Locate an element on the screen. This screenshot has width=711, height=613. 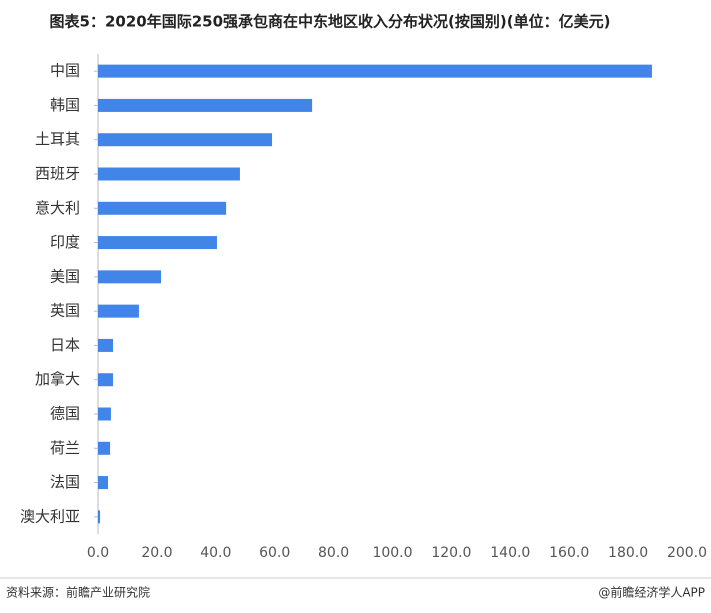
y-tick-label: 韩国 is located at coordinates (65, 105).